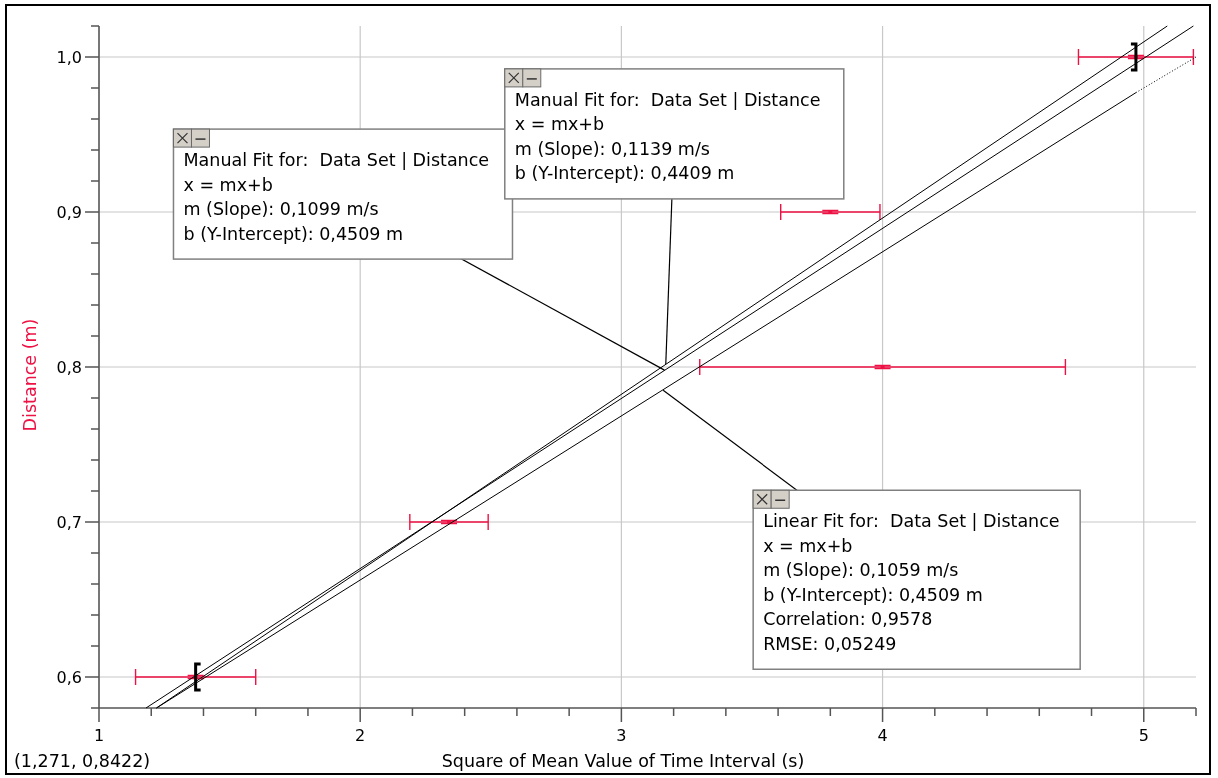 This screenshot has width=1218, height=778. What do you see at coordinates (623, 761) in the screenshot?
I see `x-axis-title: Square of Mean Value of Time Interval (s)` at bounding box center [623, 761].